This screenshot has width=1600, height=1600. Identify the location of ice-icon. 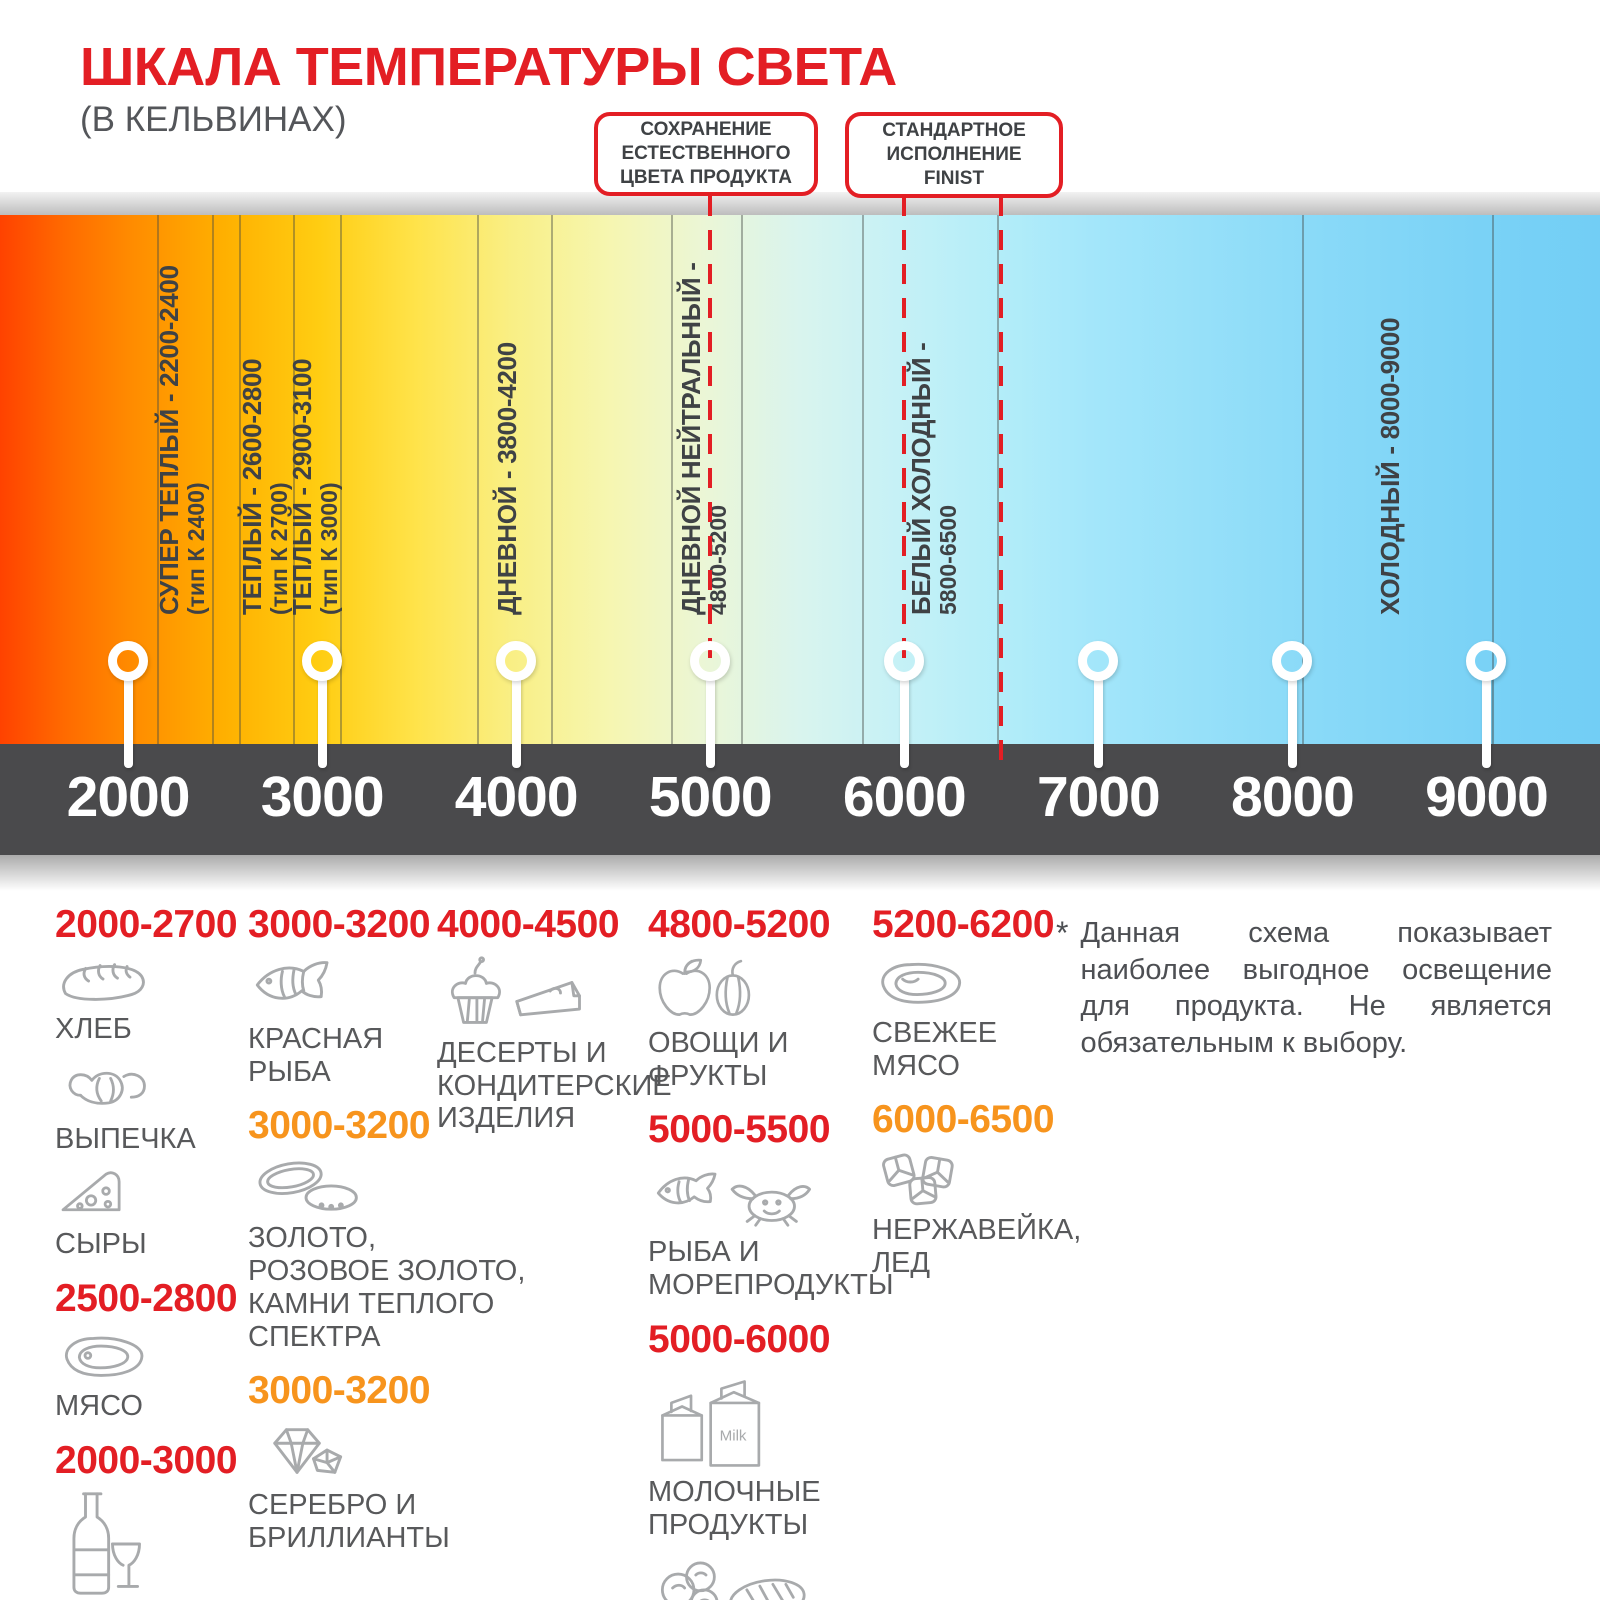
(992, 1180).